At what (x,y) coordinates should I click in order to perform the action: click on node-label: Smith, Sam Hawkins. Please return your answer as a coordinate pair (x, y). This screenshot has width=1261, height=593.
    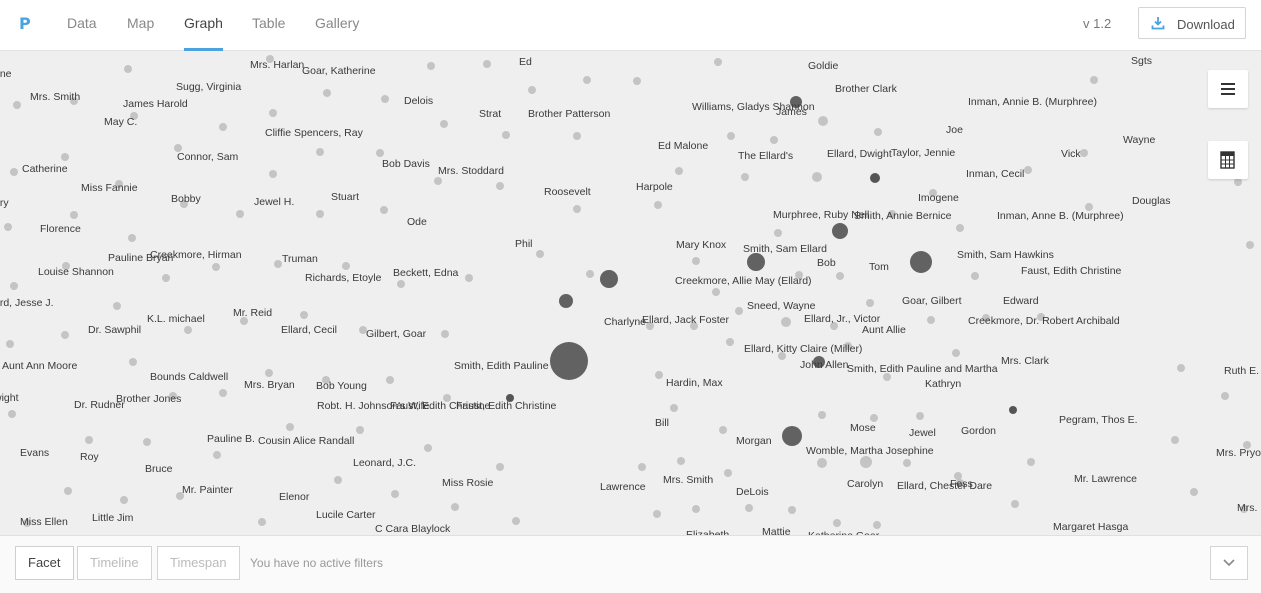
    Looking at the image, I should click on (1005, 255).